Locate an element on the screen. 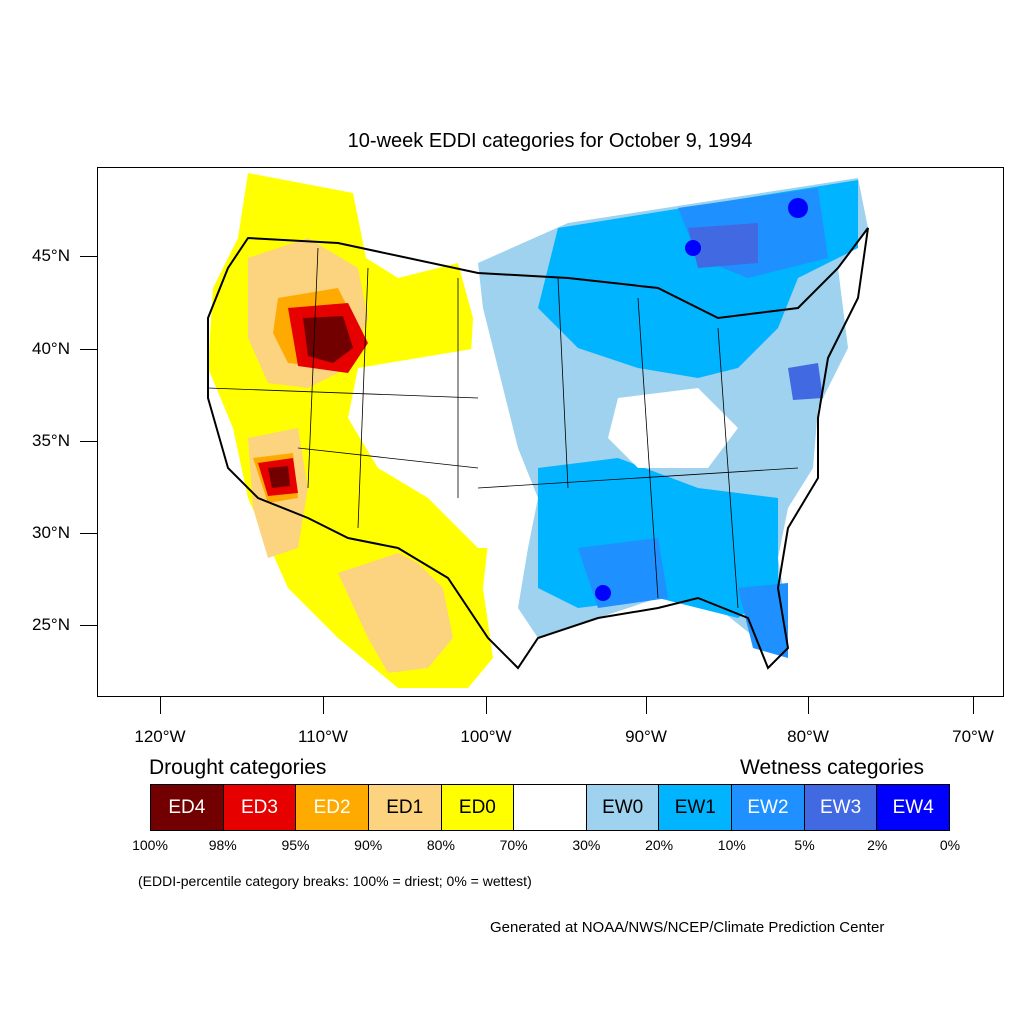 The image size is (1024, 1024). legend-box-ed2: ED2 is located at coordinates (332, 807).